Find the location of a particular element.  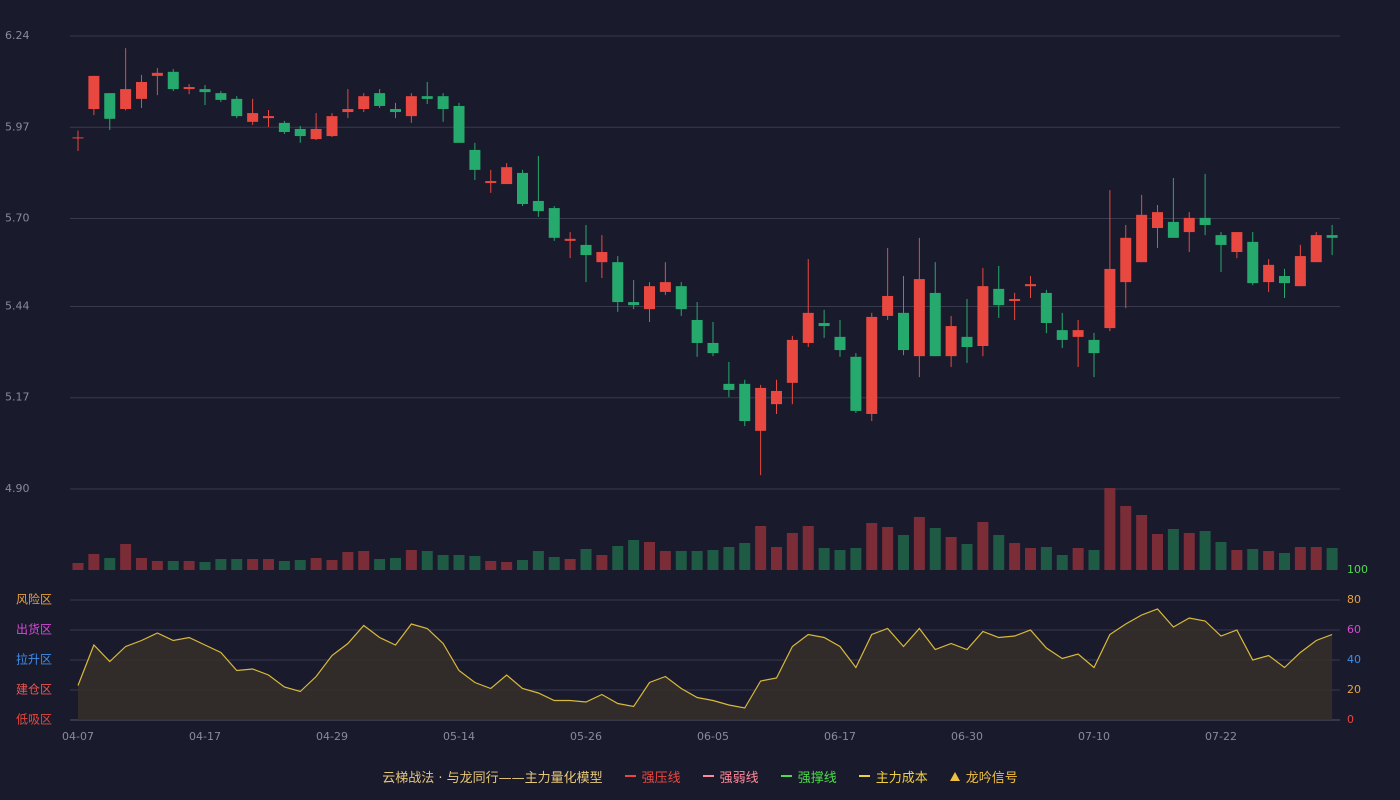

x-tick-label: 04-07 is located at coordinates (78, 736).